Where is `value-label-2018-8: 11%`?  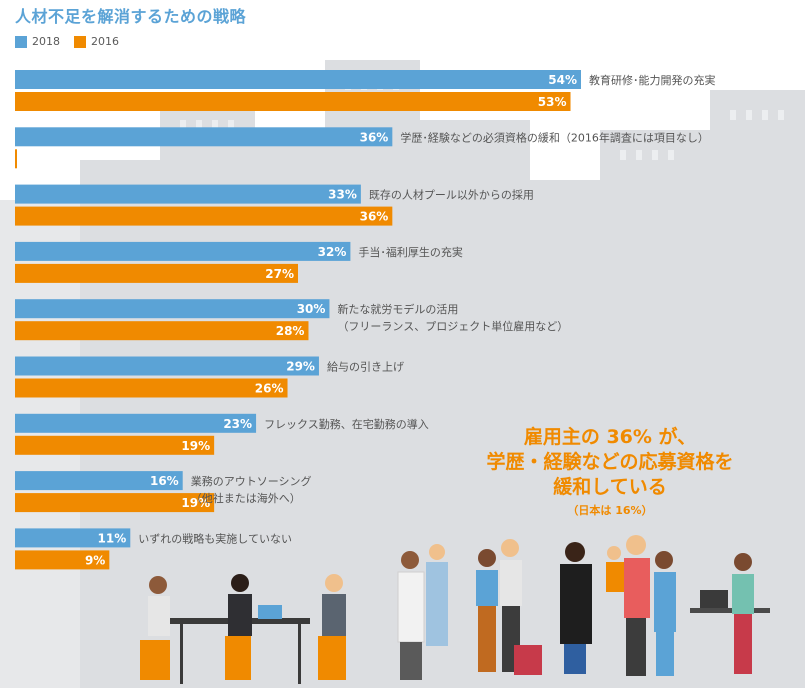 value-label-2018-8: 11% is located at coordinates (112, 538).